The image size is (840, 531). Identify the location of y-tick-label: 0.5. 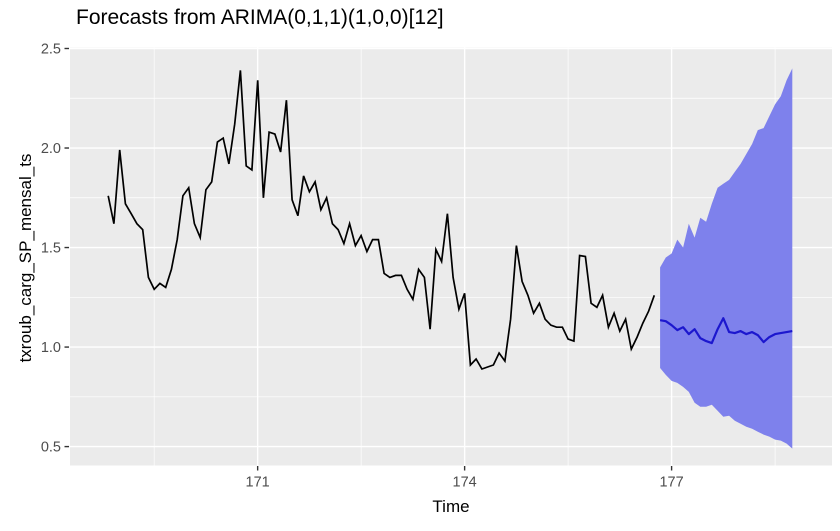
(51, 448).